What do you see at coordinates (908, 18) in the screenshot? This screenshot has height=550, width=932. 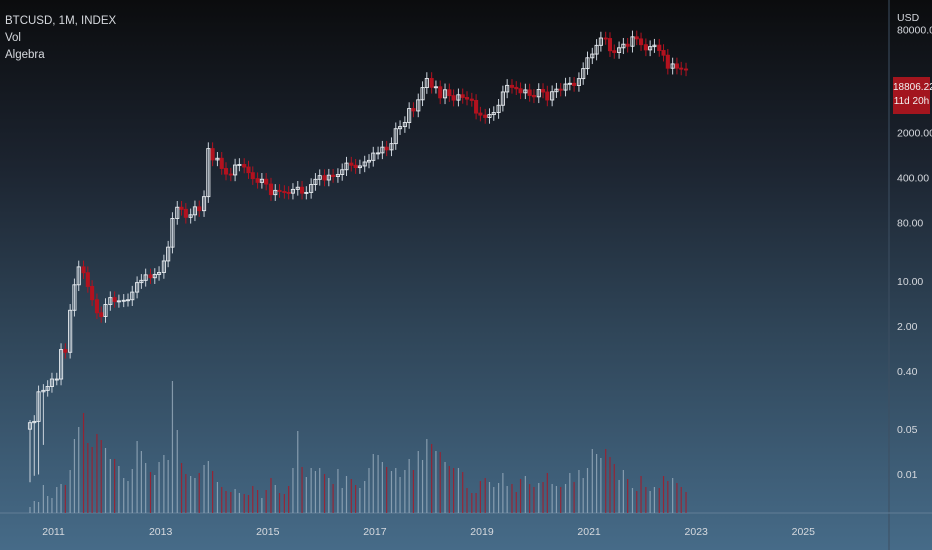 I see `currency-label: USD` at bounding box center [908, 18].